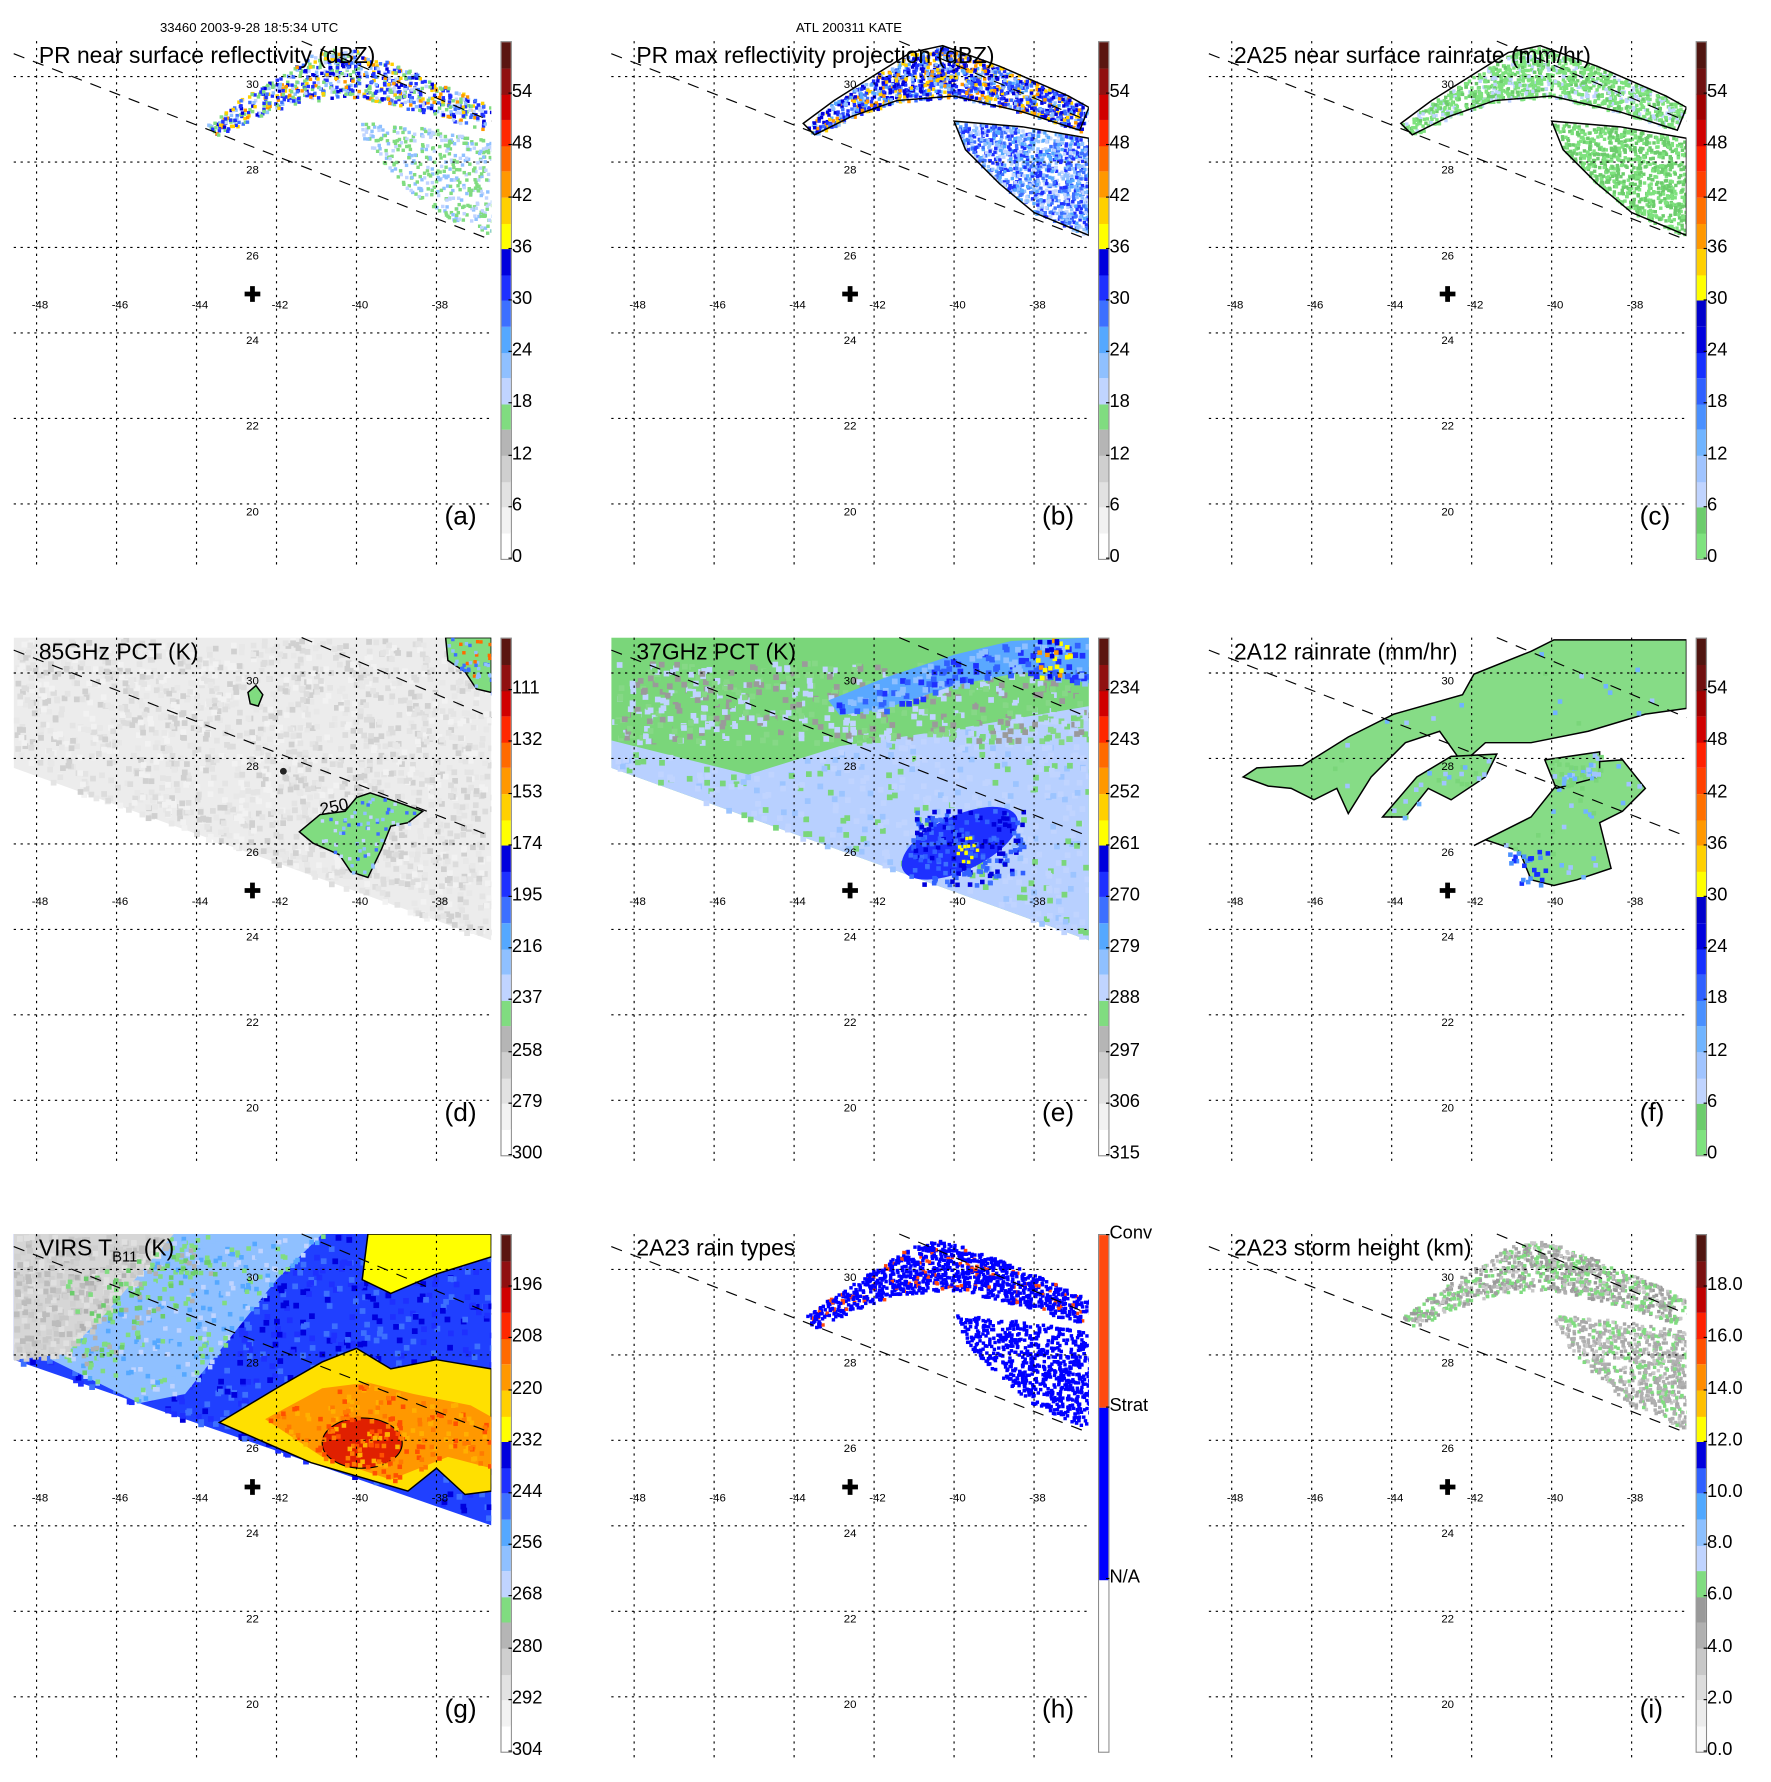  Describe the element at coordinates (1119, 247) in the screenshot. I see `colorbar-tick-label: 36` at that location.